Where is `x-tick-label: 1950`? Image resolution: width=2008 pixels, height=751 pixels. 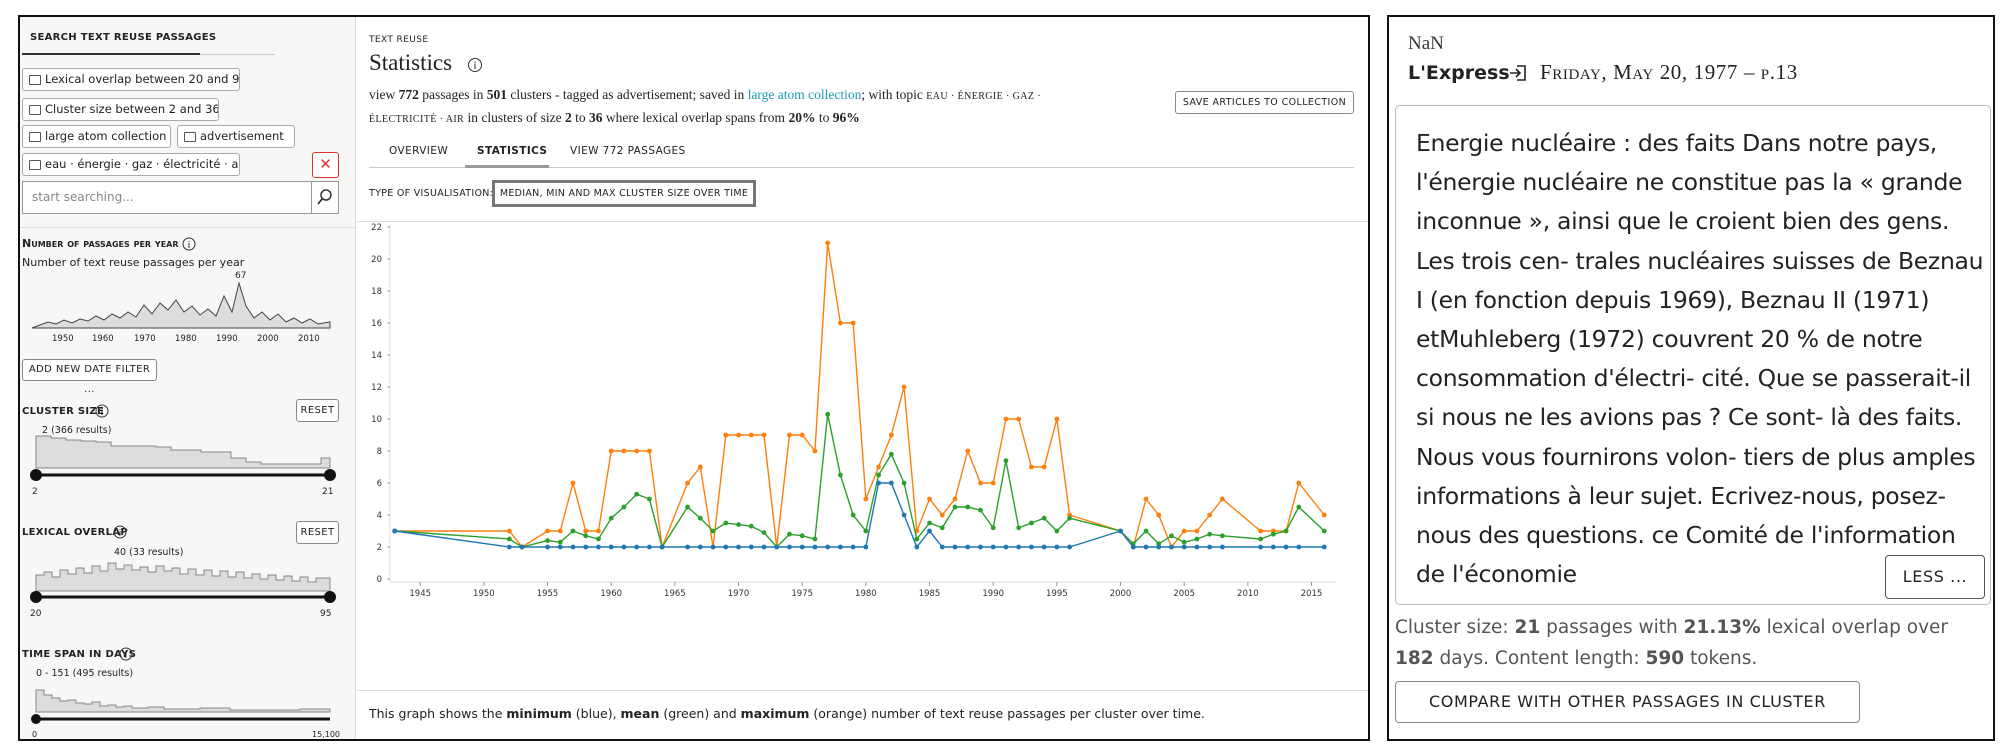
x-tick-label: 1950 is located at coordinates (484, 594).